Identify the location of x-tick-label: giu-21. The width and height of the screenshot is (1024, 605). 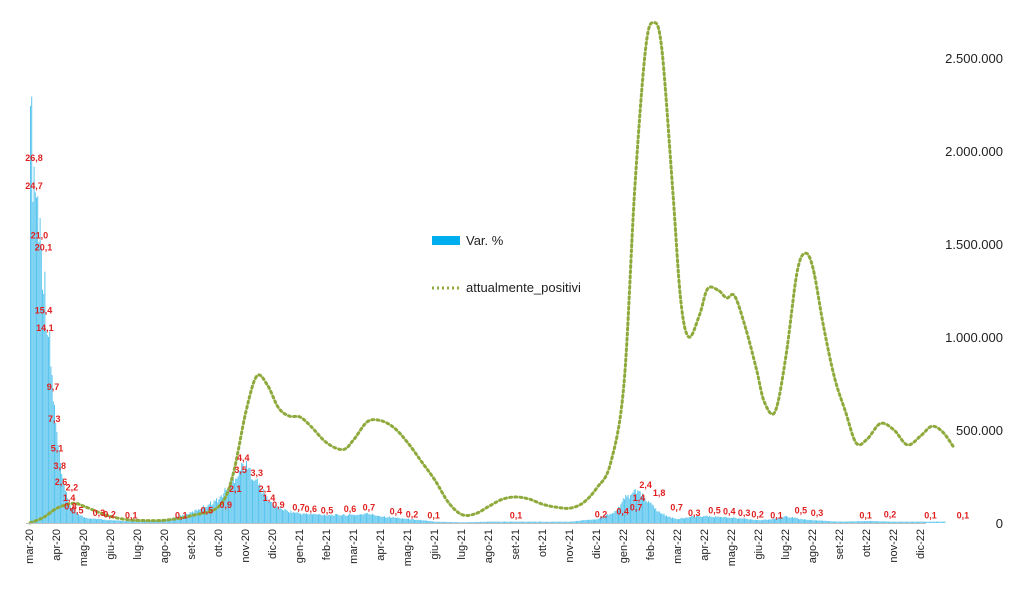
(435, 544).